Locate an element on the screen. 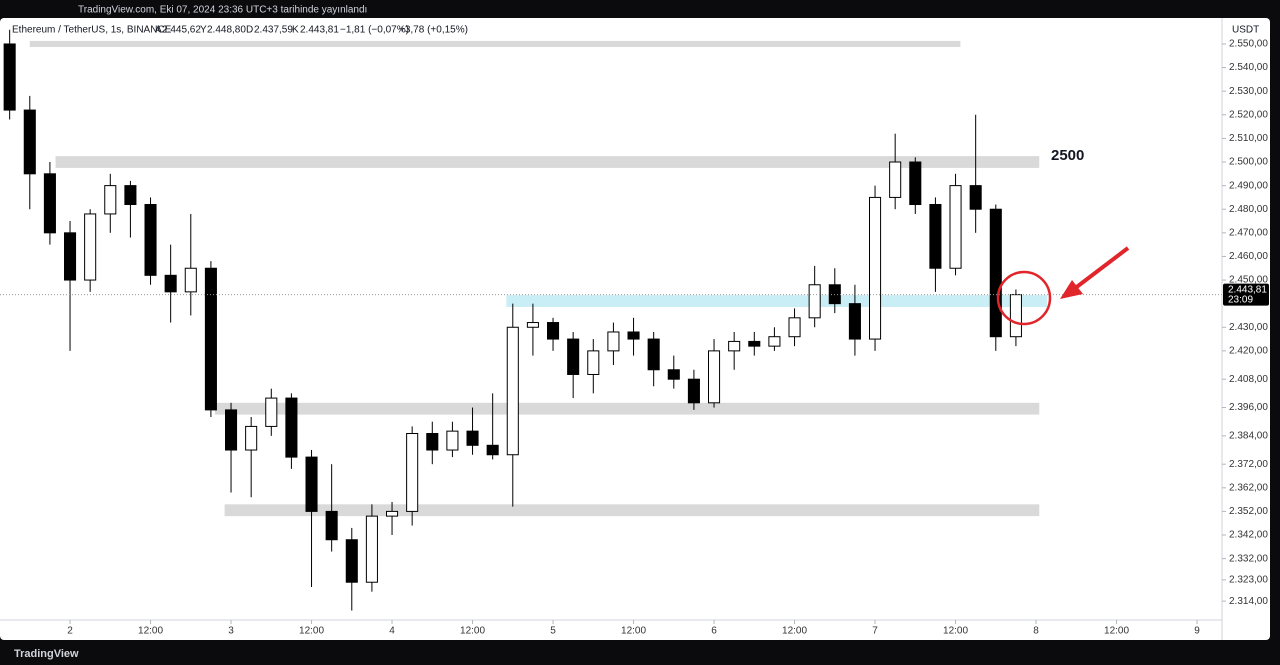 Image resolution: width=1280 pixels, height=665 pixels. currency: USDT is located at coordinates (1245, 30).